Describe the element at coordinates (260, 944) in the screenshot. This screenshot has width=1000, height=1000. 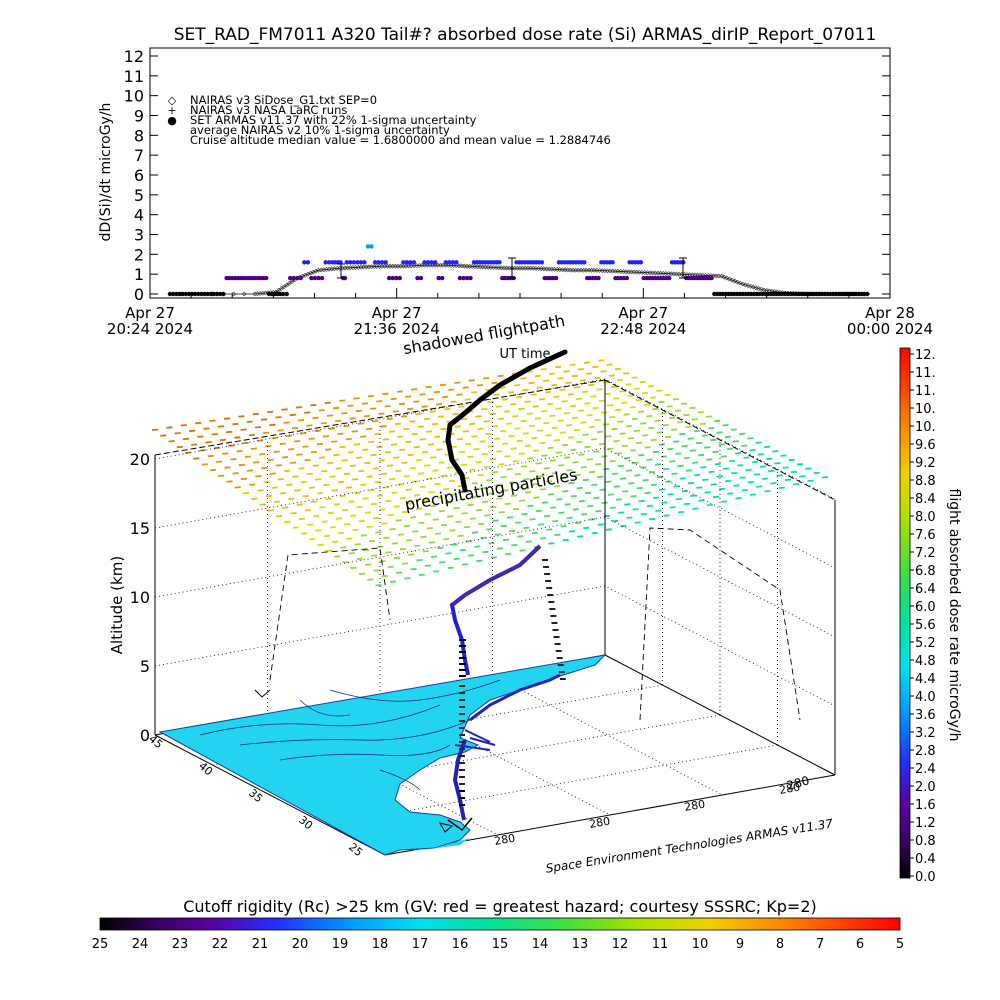
I see `colorbar-bottom-tick-label: 21` at that location.